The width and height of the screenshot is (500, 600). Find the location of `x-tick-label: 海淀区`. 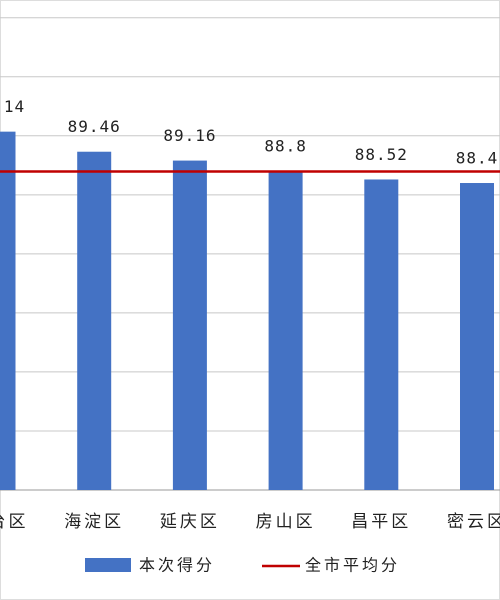

x-tick-label: 海淀区 is located at coordinates (94, 522).